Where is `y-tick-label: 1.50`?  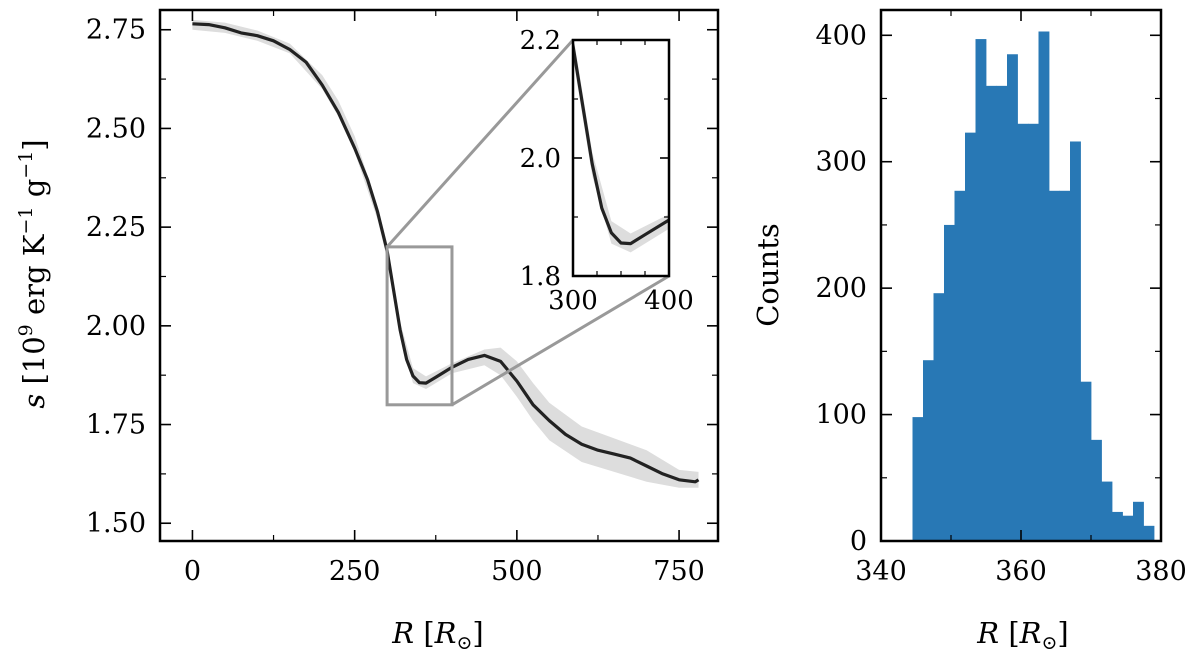
y-tick-label: 1.50 is located at coordinates (116, 523).